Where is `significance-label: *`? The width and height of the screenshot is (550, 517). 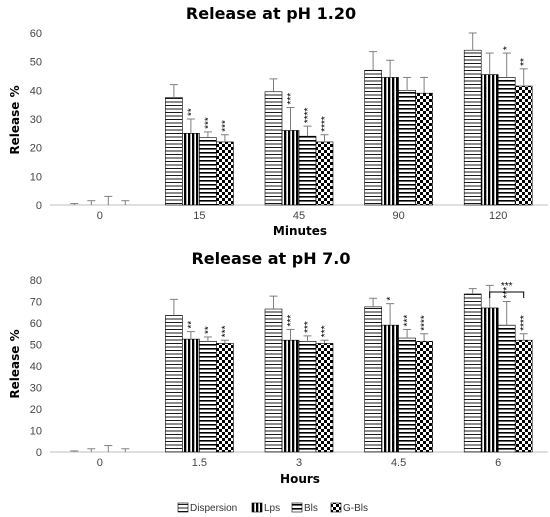 significance-label: * is located at coordinates (507, 48).